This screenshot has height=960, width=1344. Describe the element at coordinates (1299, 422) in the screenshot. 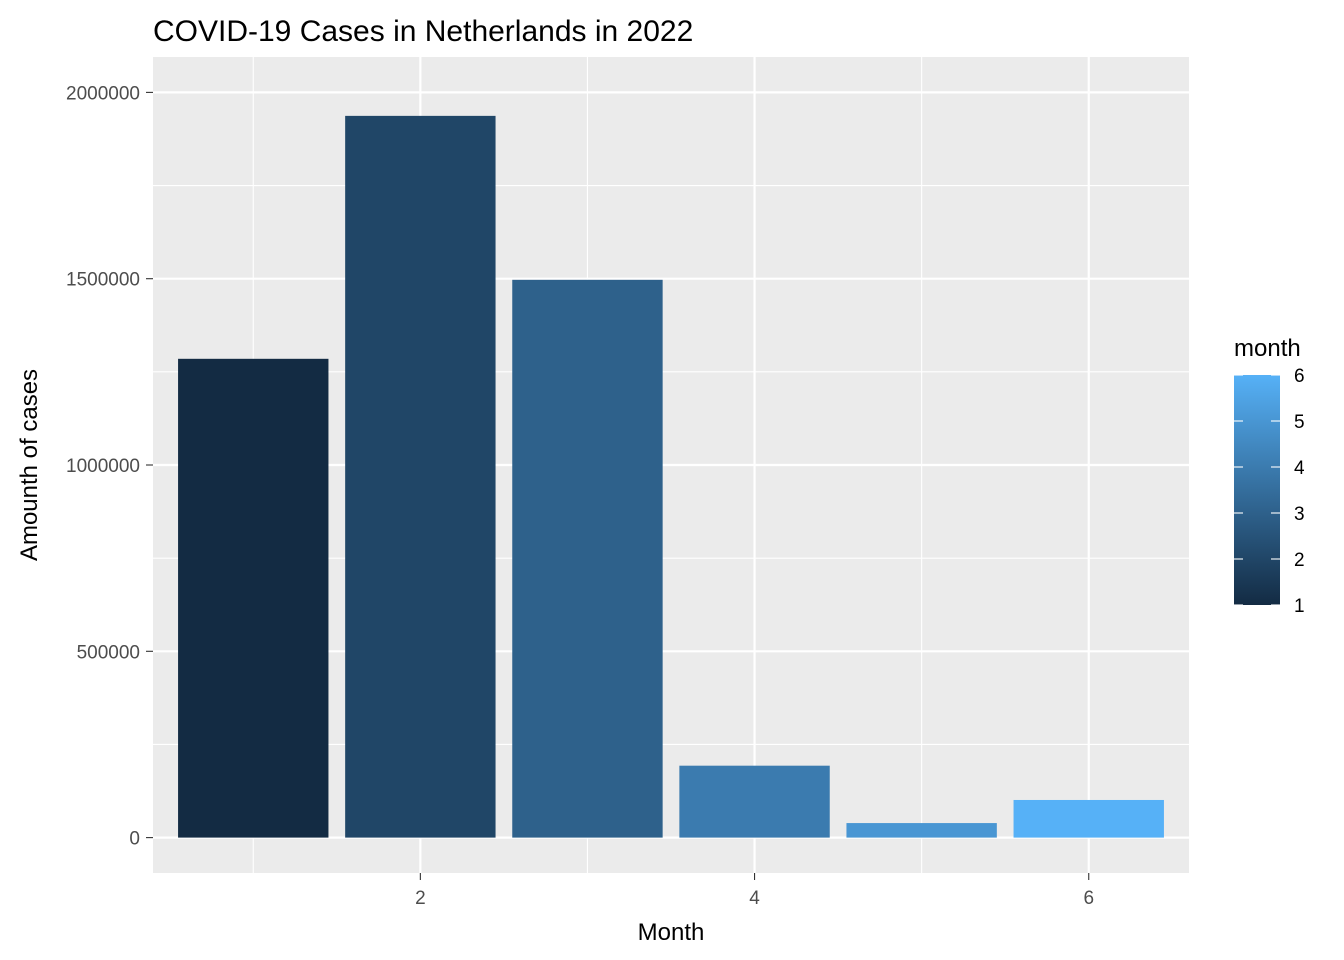

I see `legend-tick-label: 5` at that location.